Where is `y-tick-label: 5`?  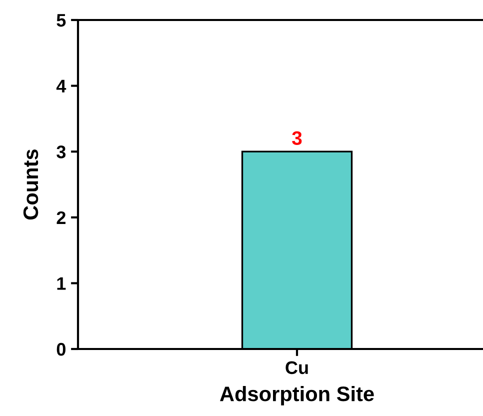 y-tick-label: 5 is located at coordinates (61, 20).